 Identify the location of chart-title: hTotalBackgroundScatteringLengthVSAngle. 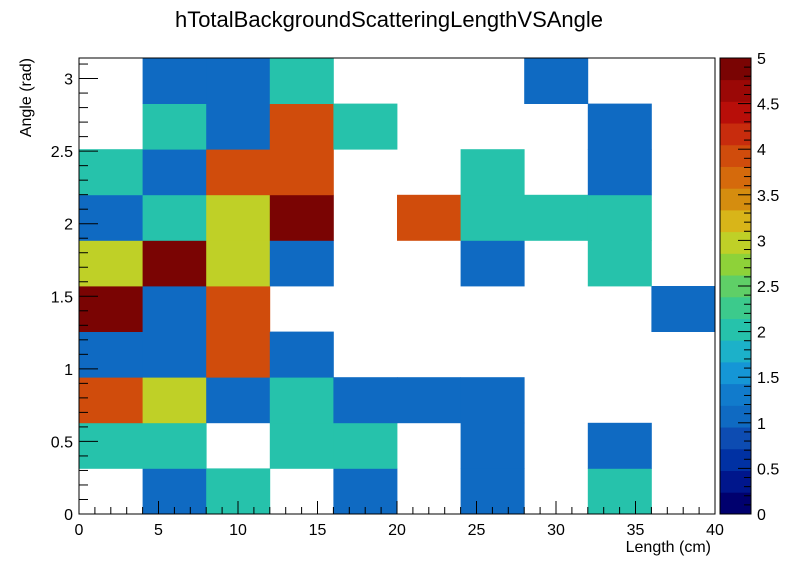
(389, 19).